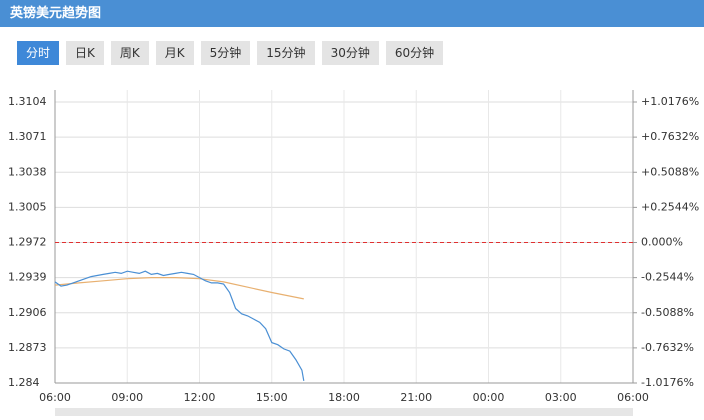 This screenshot has height=420, width=704. What do you see at coordinates (127, 397) in the screenshot?
I see `x-tick-label: 09:00` at bounding box center [127, 397].